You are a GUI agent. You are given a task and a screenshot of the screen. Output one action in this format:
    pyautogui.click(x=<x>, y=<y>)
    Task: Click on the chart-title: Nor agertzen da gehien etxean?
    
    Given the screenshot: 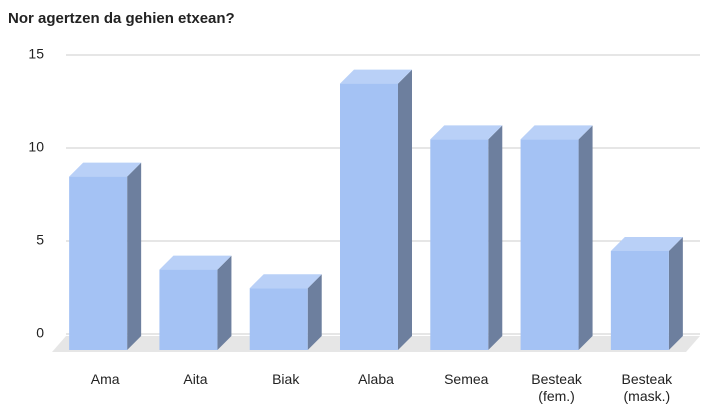 What is the action you would take?
    pyautogui.click(x=121, y=18)
    